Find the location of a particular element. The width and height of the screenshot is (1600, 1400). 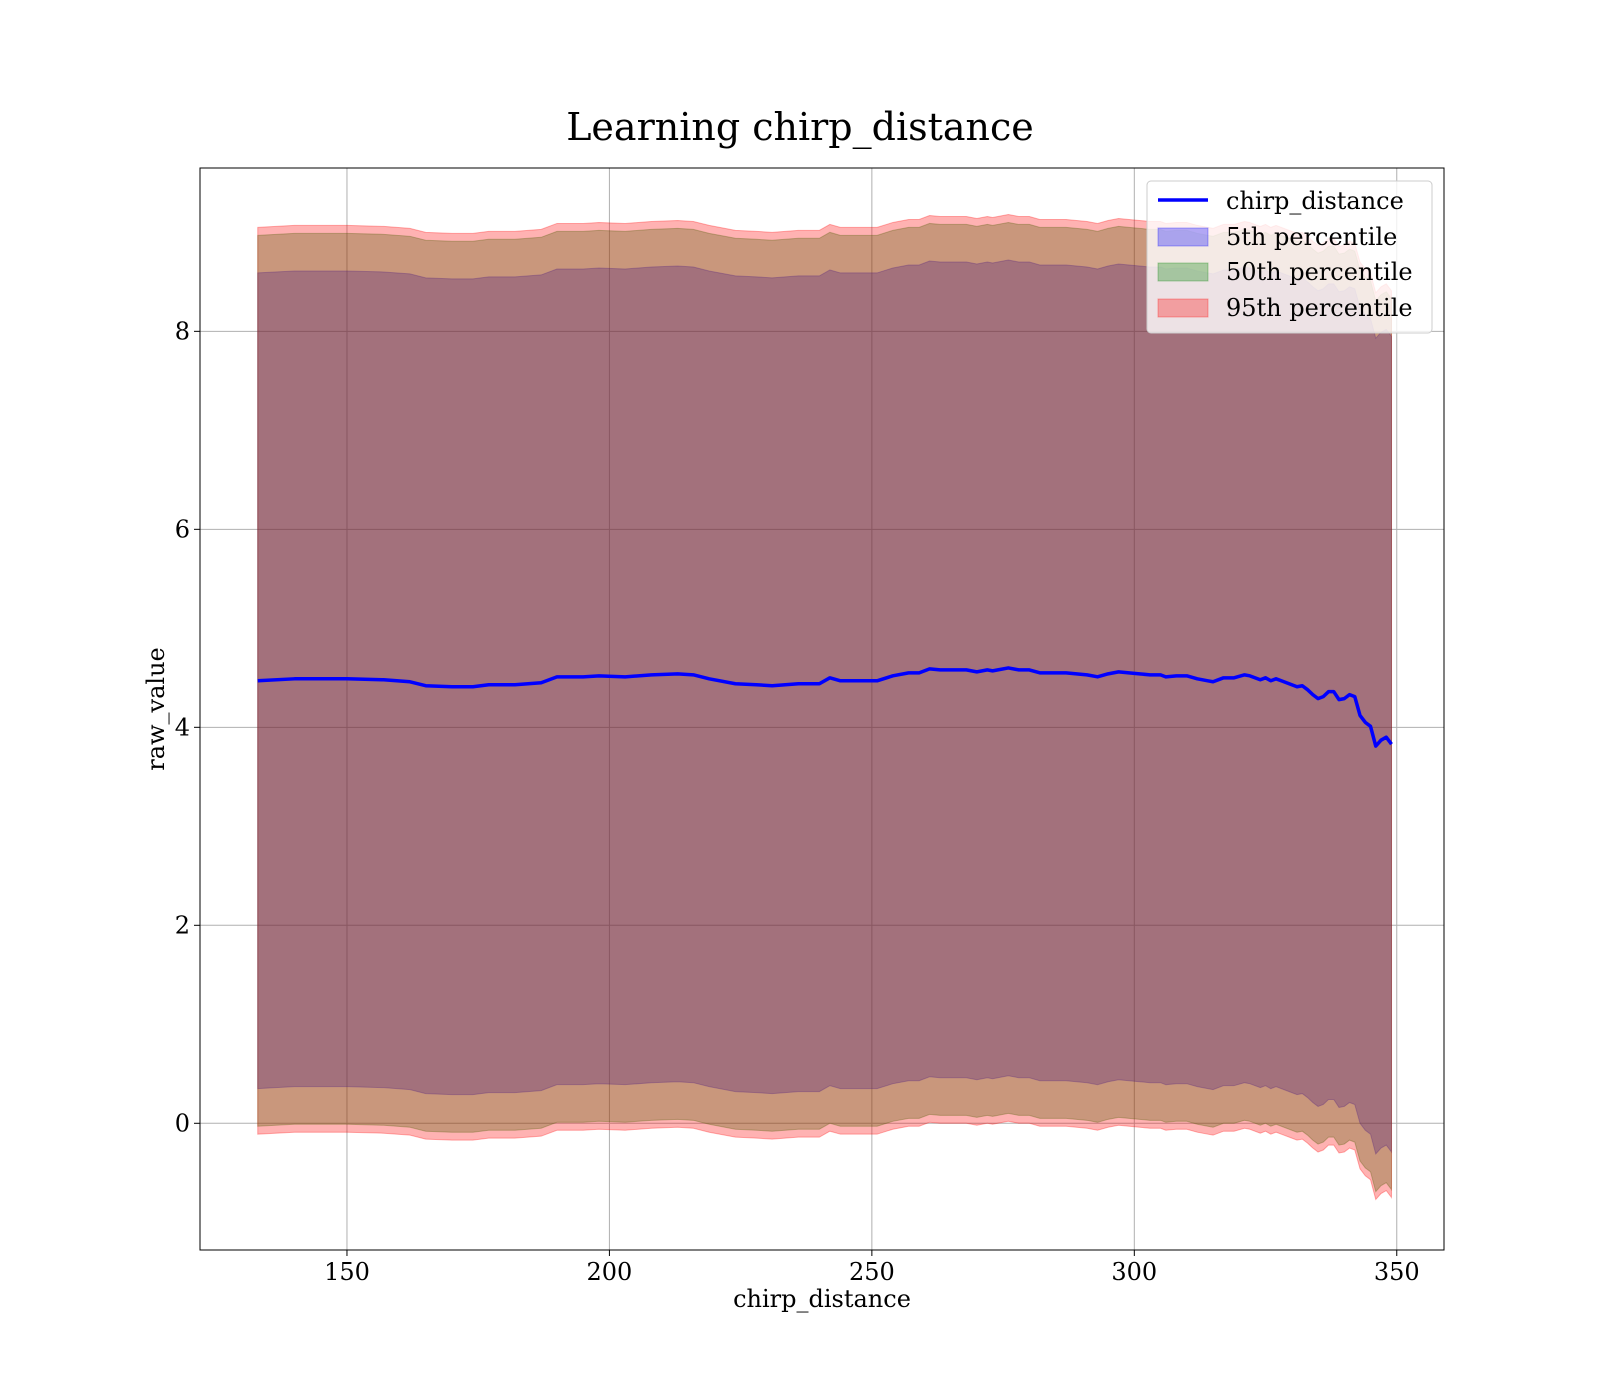

x-tick-label: 250 is located at coordinates (872, 1272).